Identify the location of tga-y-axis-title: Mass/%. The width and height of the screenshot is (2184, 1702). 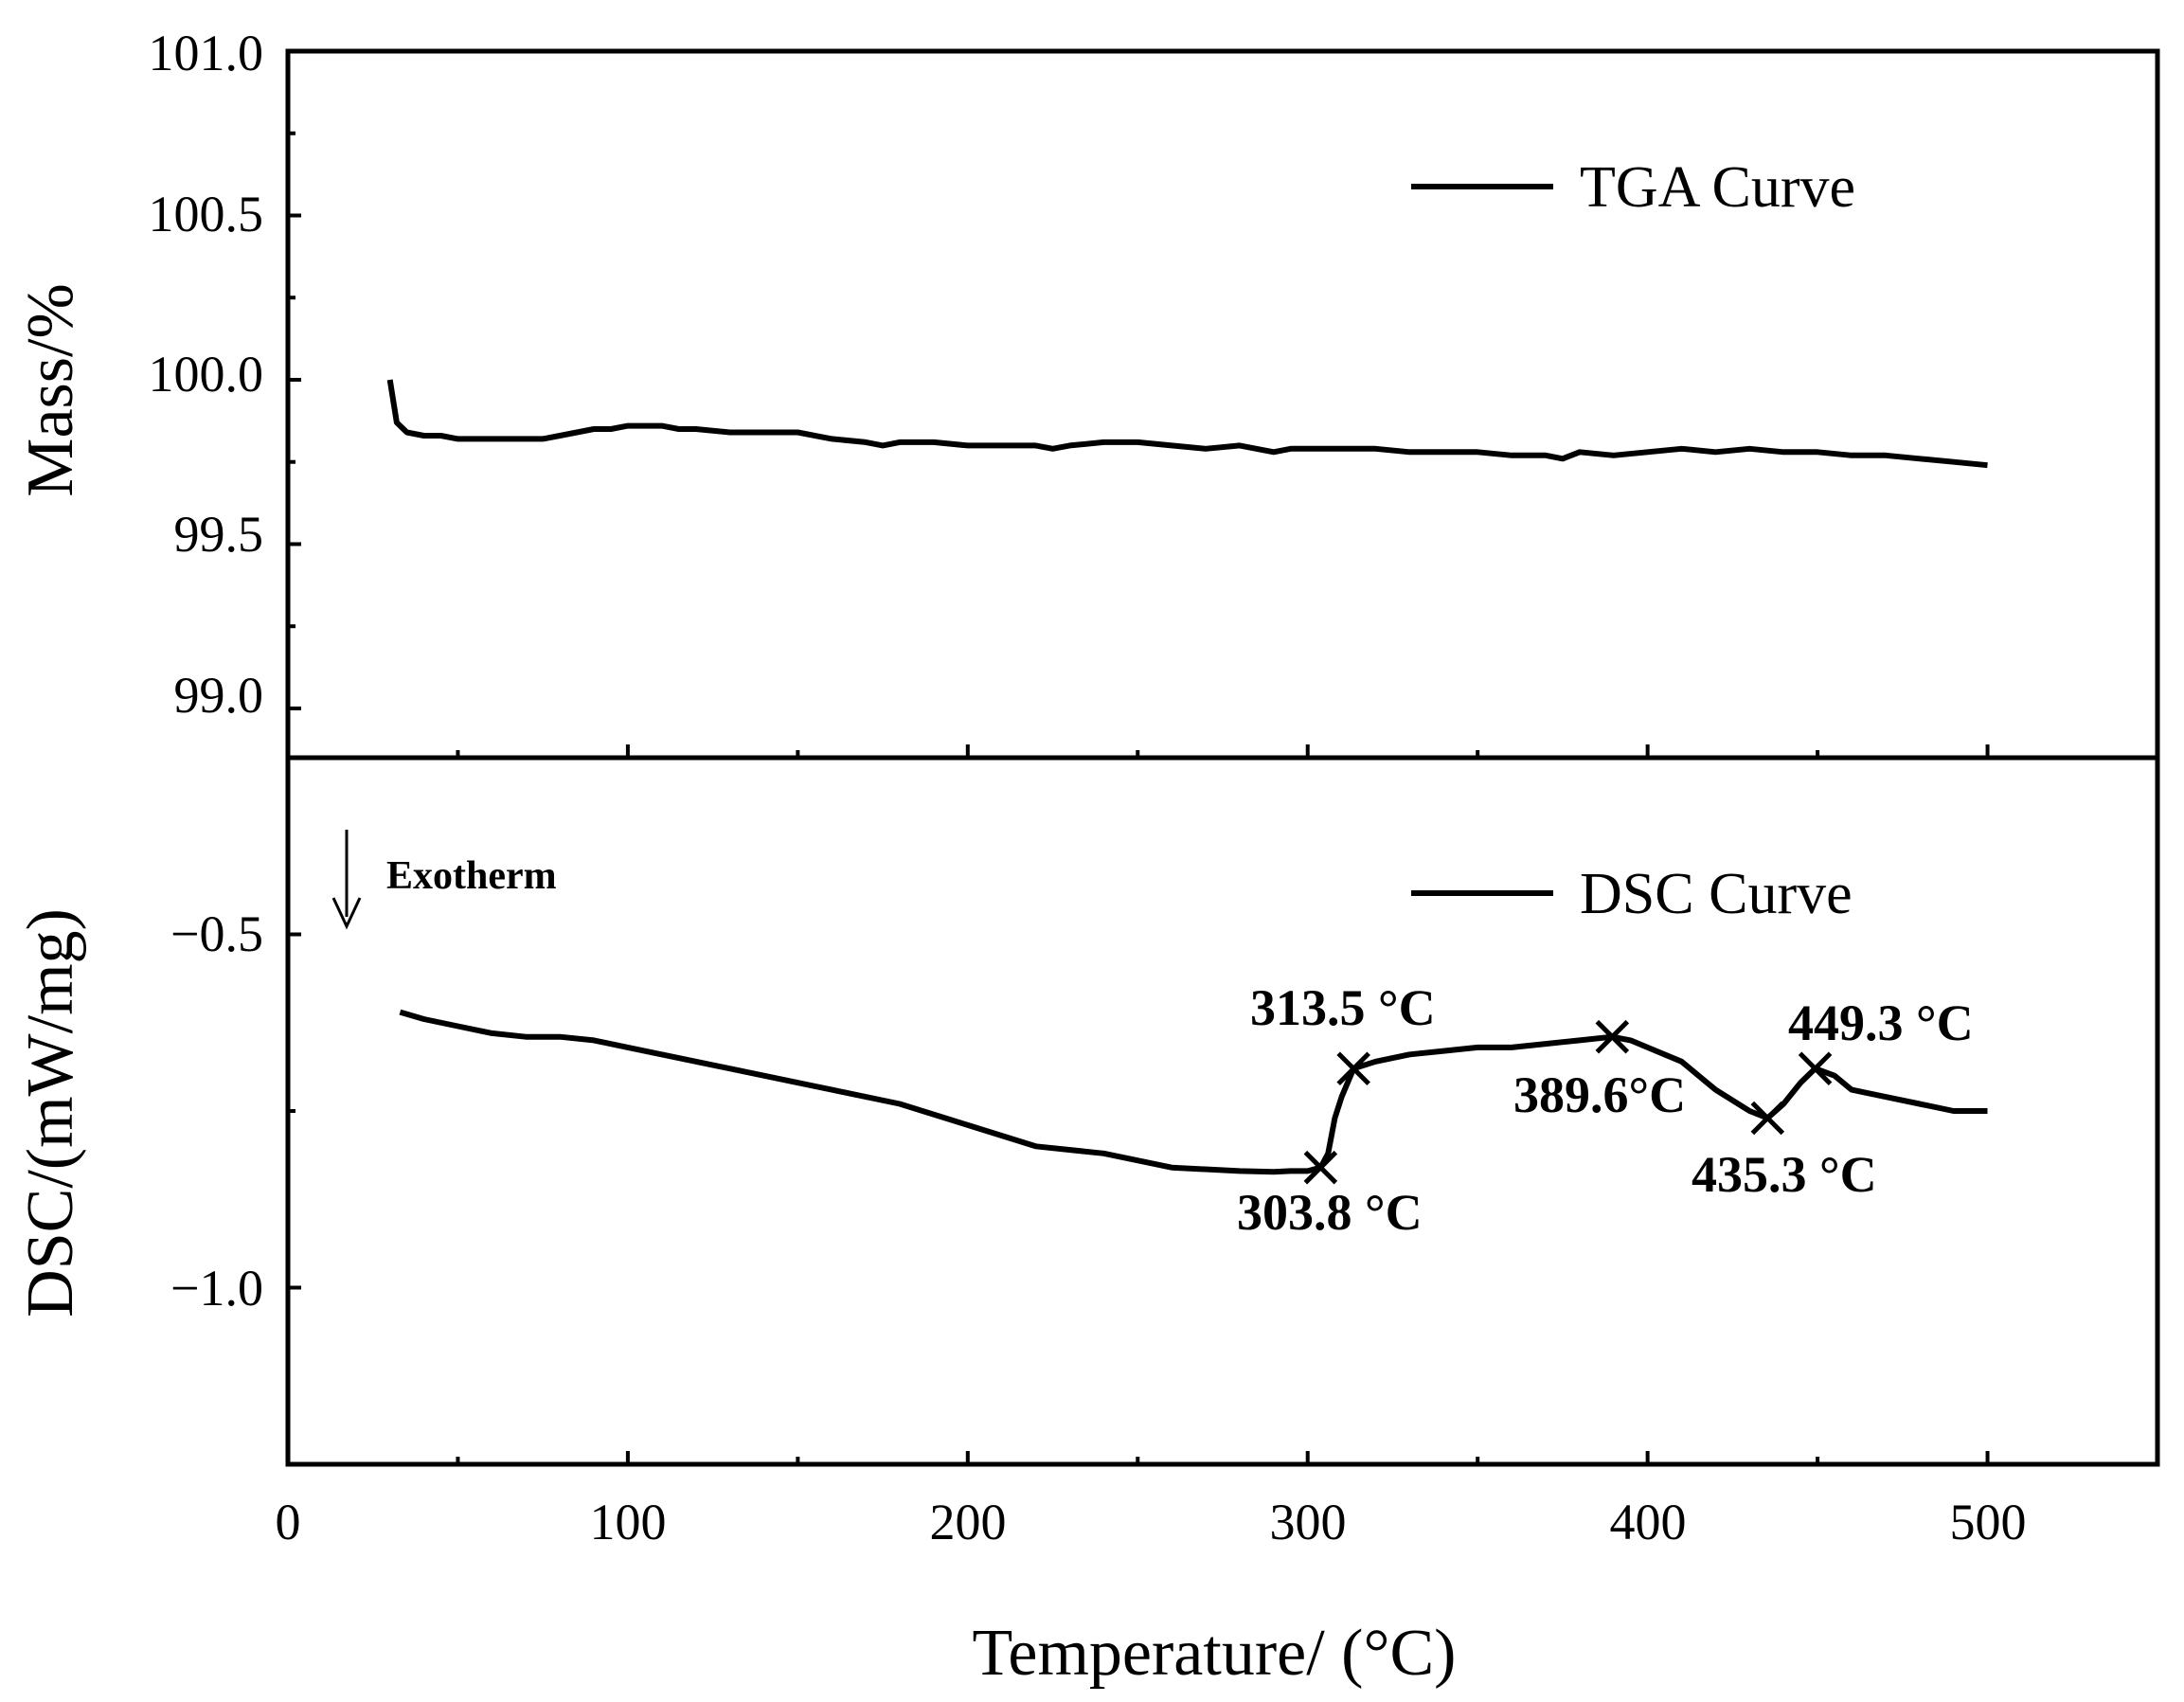
(51, 390).